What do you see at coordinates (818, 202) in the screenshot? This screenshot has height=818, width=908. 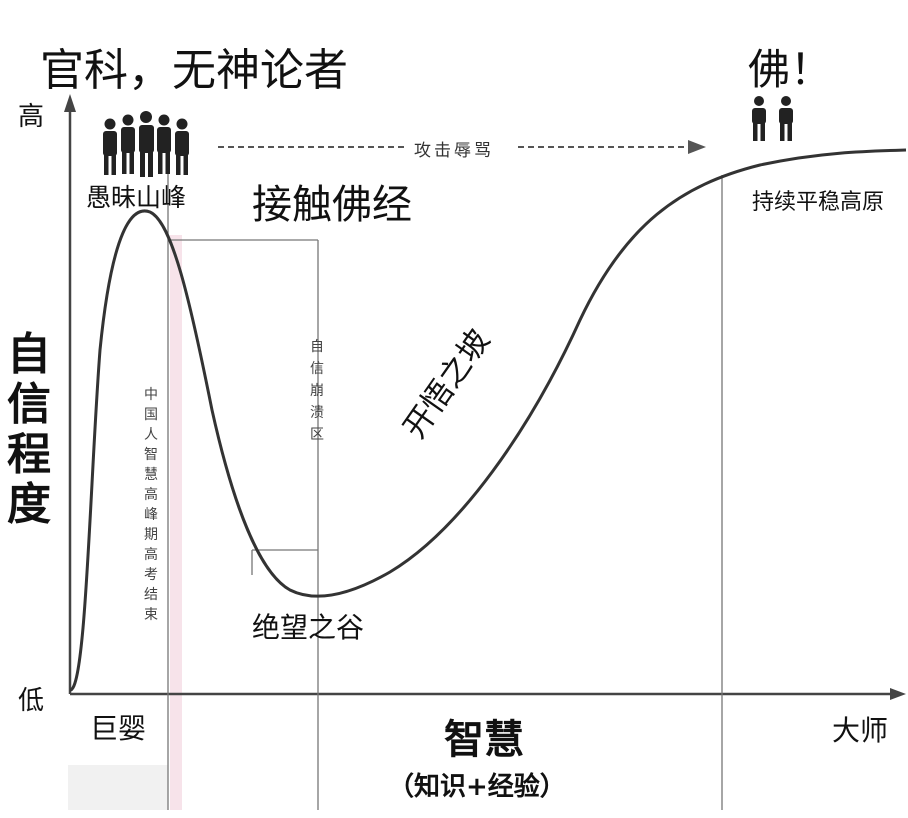 I see `plateau-label: 持续平稳高原` at bounding box center [818, 202].